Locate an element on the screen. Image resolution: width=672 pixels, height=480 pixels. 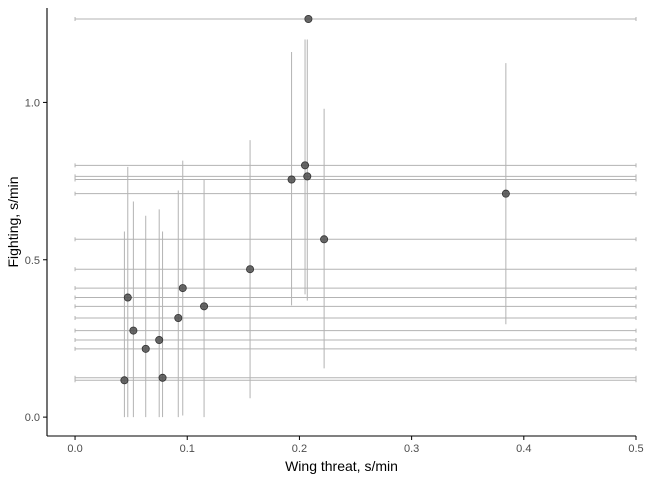
y-axis-title: Fighting, s/min is located at coordinates (13, 221).